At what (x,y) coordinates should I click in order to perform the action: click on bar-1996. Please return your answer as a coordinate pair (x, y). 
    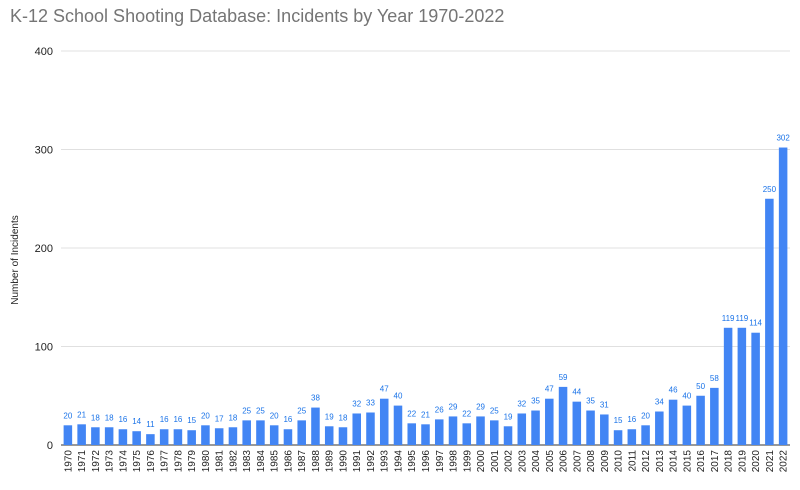
    Looking at the image, I should click on (425, 434).